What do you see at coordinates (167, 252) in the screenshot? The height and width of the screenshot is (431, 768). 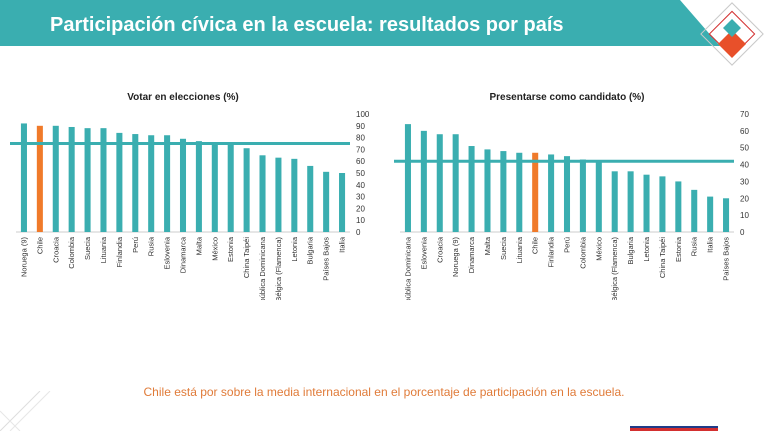 I see `x-tick-label: Eslovenia` at bounding box center [167, 252].